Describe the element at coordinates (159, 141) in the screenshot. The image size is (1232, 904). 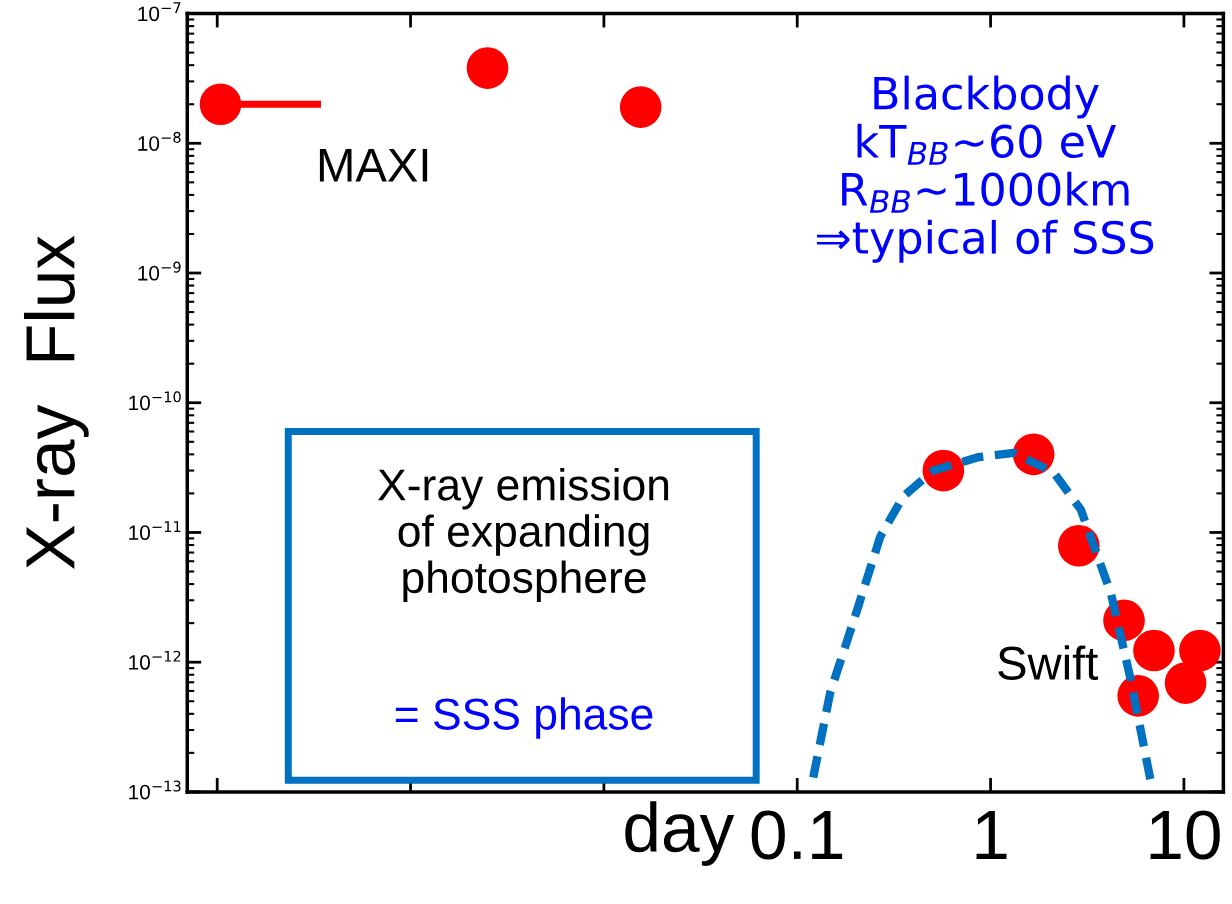
I see `y-tick-label: 10$^{−8}$` at that location.